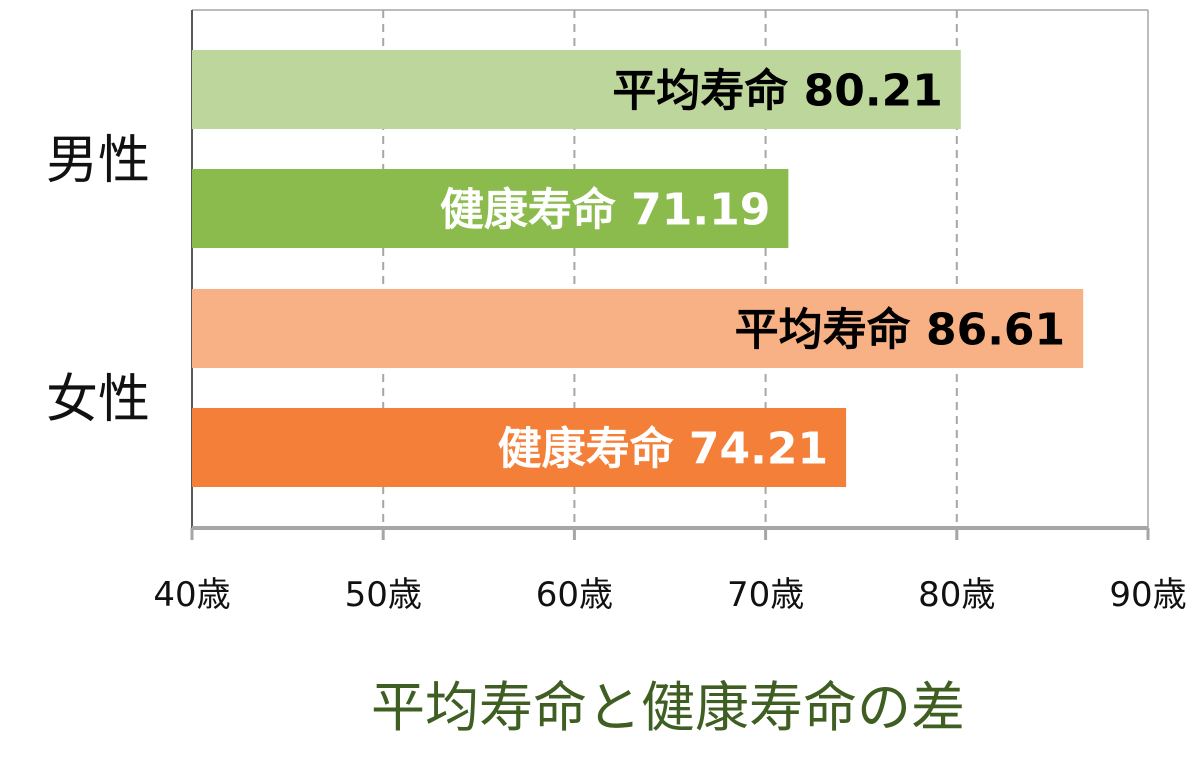 This screenshot has width=1202, height=781. I want to click on bar-label-female-healthy: 健康寿命 74.21, so click(663, 449).